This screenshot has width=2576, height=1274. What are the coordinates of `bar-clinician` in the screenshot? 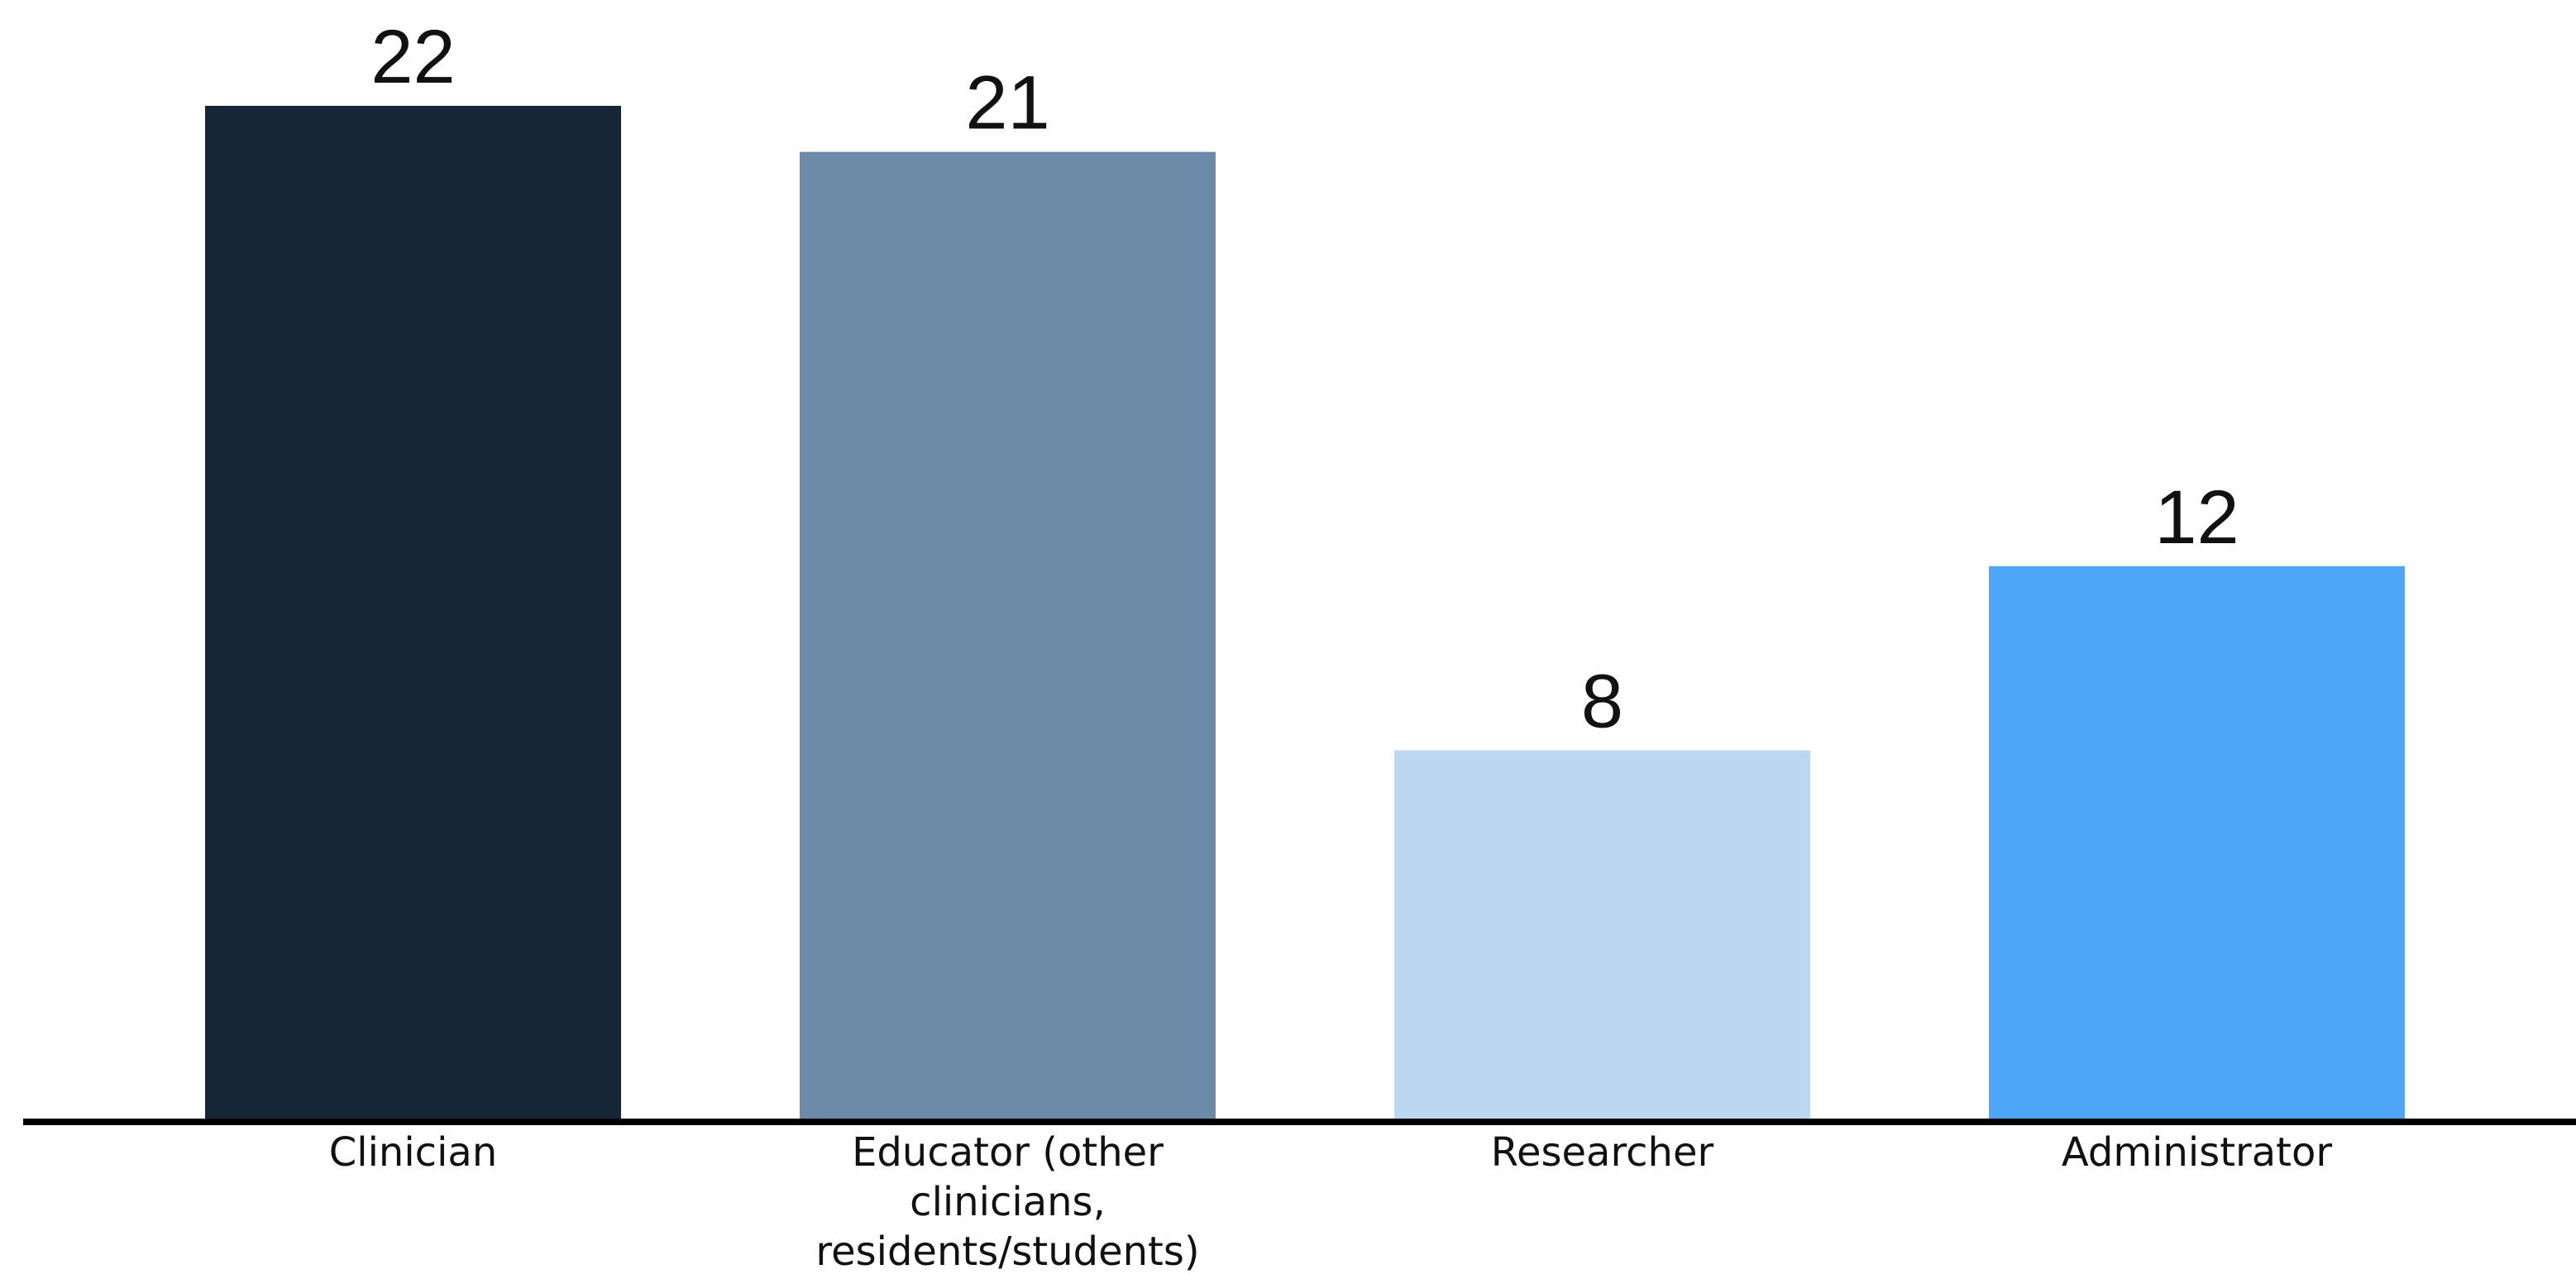 It's located at (413, 612).